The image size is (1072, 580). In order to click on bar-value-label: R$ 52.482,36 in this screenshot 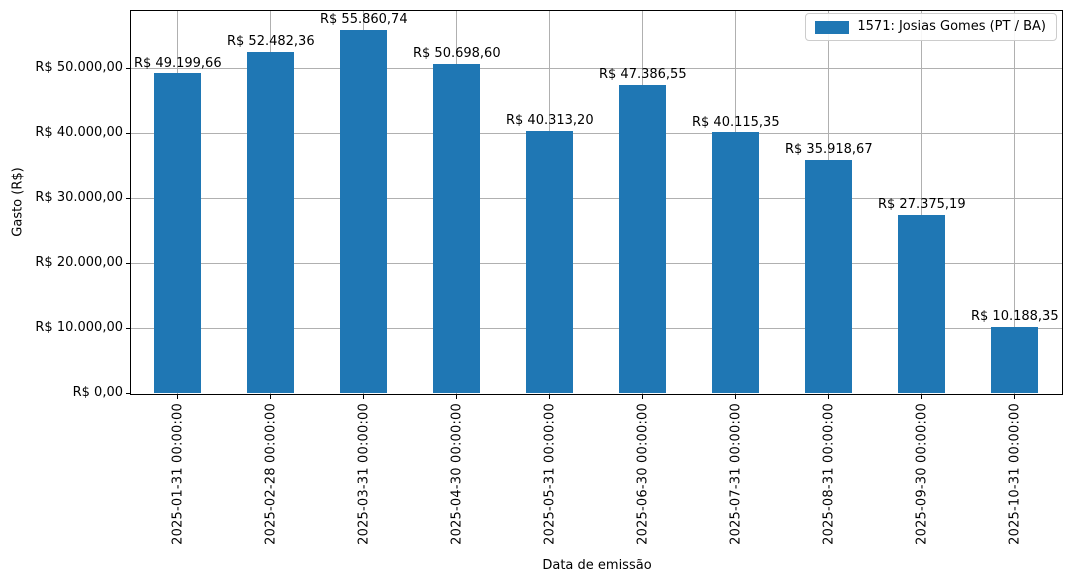, I will do `click(270, 42)`.